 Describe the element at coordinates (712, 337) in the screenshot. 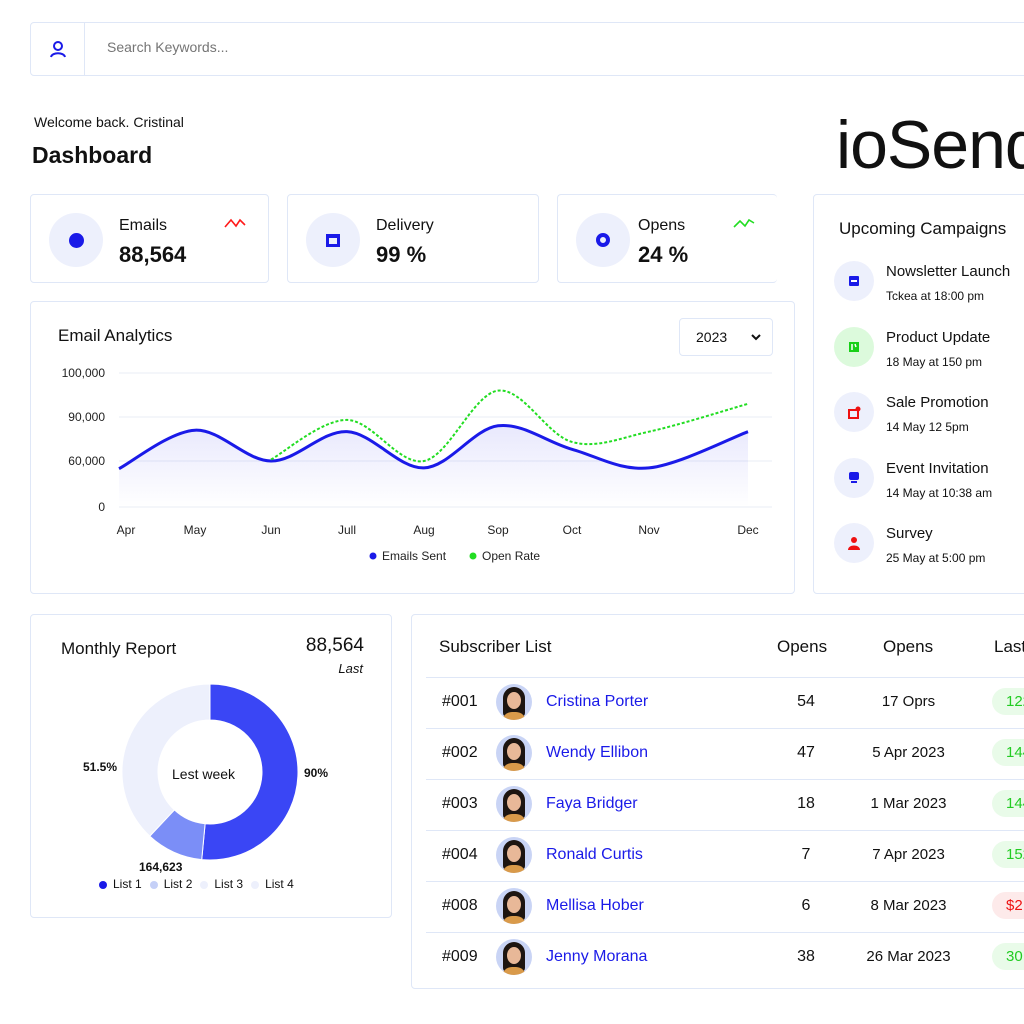

I see `year-value: 2023` at that location.